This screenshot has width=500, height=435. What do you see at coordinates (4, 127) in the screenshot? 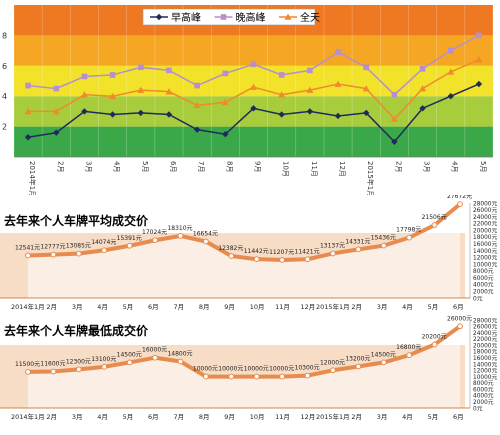
I see `y-tick-label: 2` at bounding box center [4, 127].